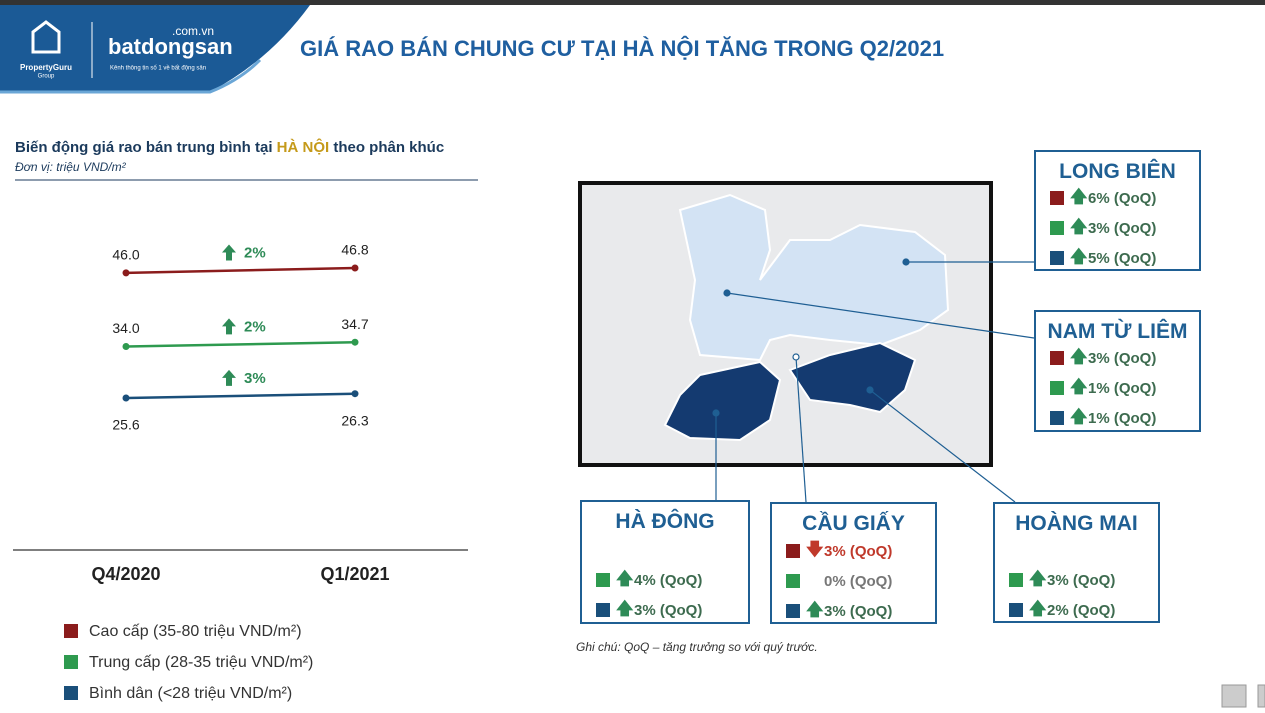  Describe the element at coordinates (125, 574) in the screenshot. I see `x-tick-label: Q4/2020` at that location.